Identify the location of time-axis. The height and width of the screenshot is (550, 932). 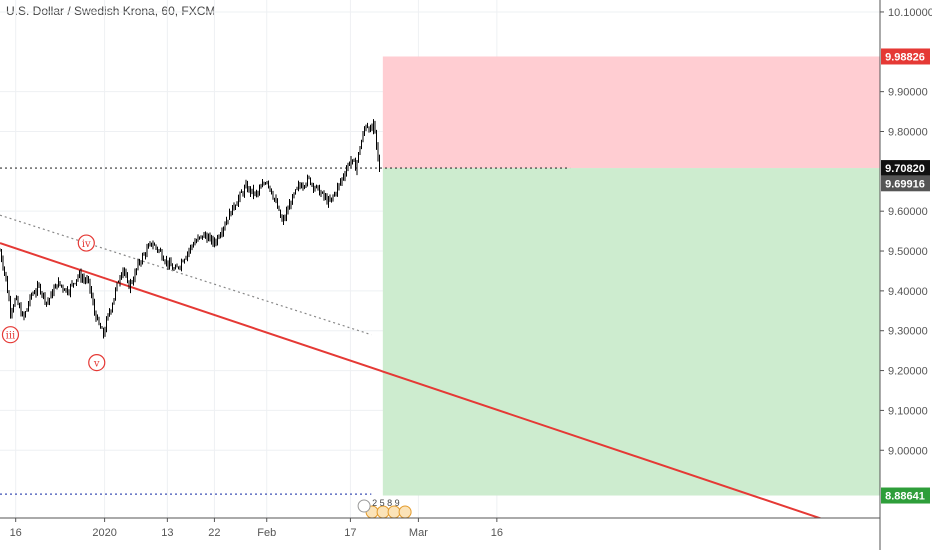
(440, 534).